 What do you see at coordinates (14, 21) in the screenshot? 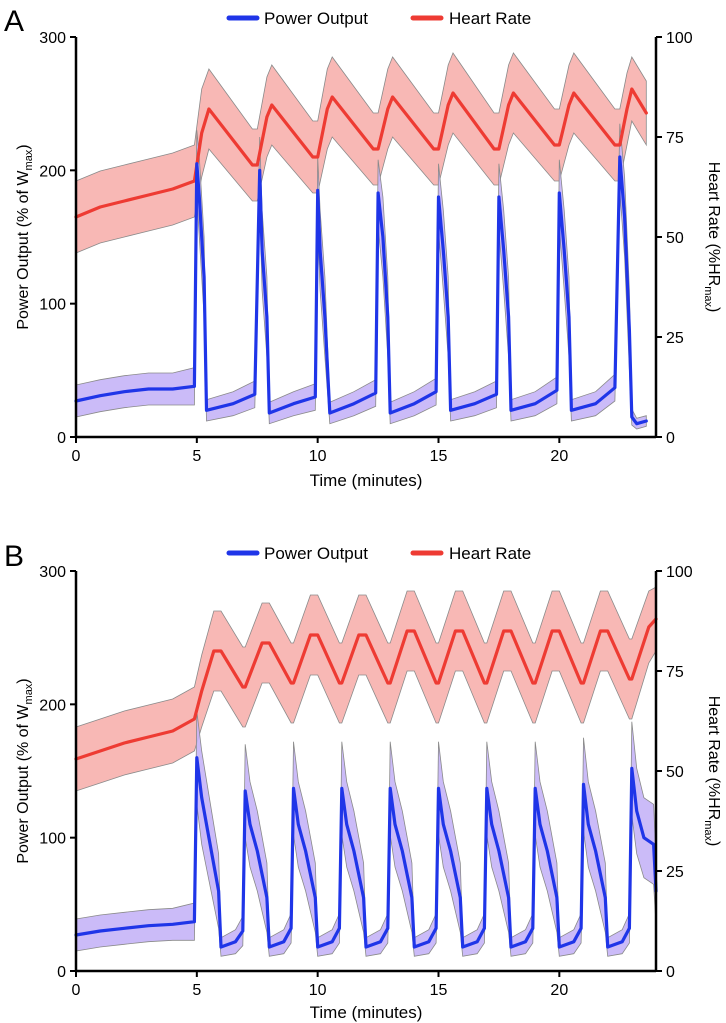
I see `panel-label: A` at bounding box center [14, 21].